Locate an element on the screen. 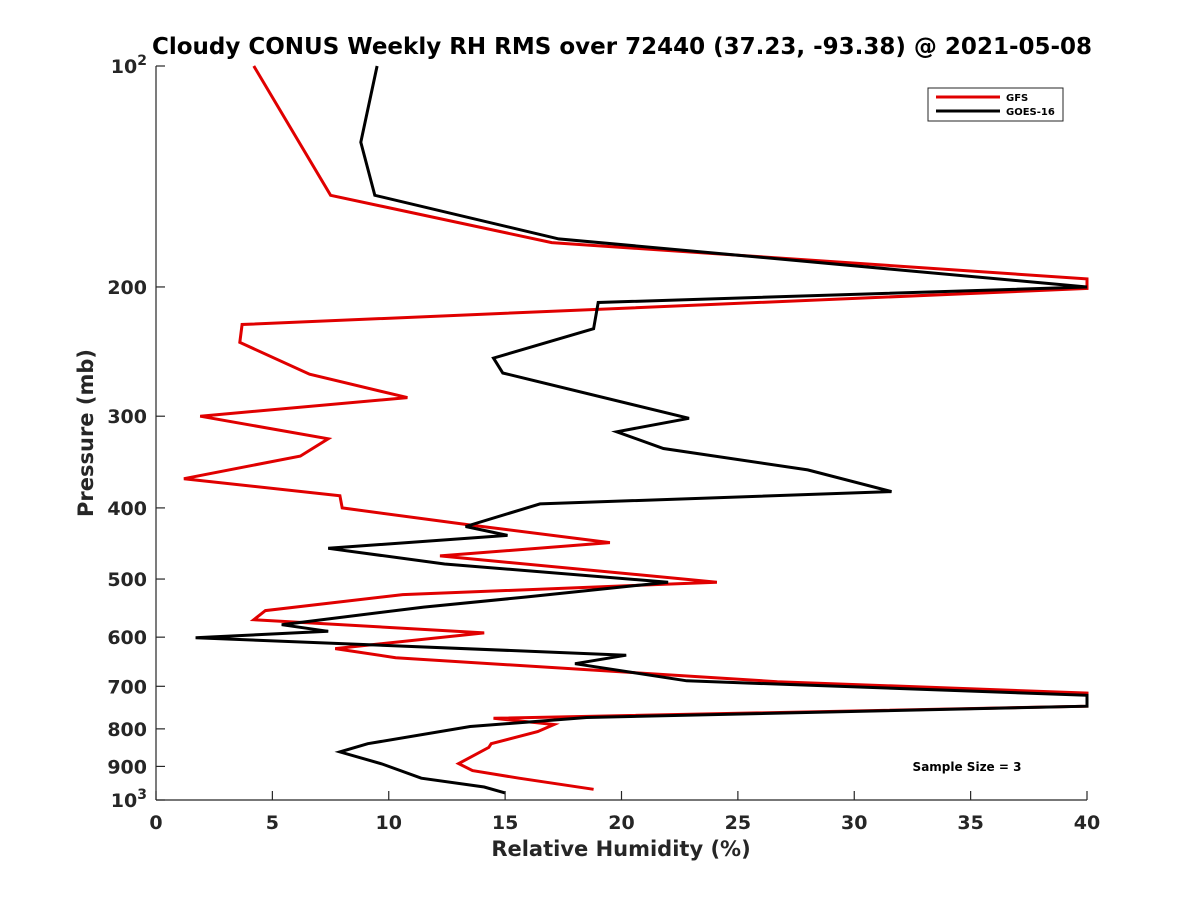  legend-box is located at coordinates (995, 104).